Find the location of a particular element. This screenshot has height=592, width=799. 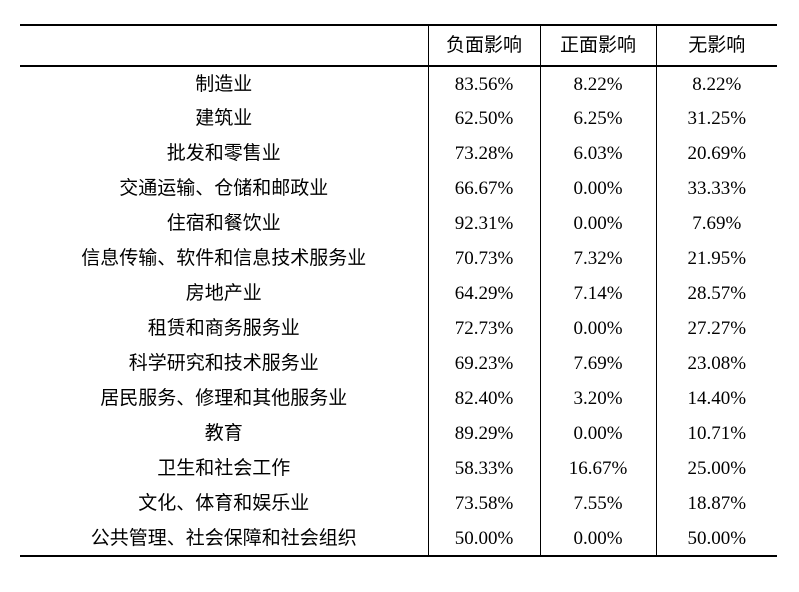

industry-label: 租赁和商务服务业 is located at coordinates (223, 328).